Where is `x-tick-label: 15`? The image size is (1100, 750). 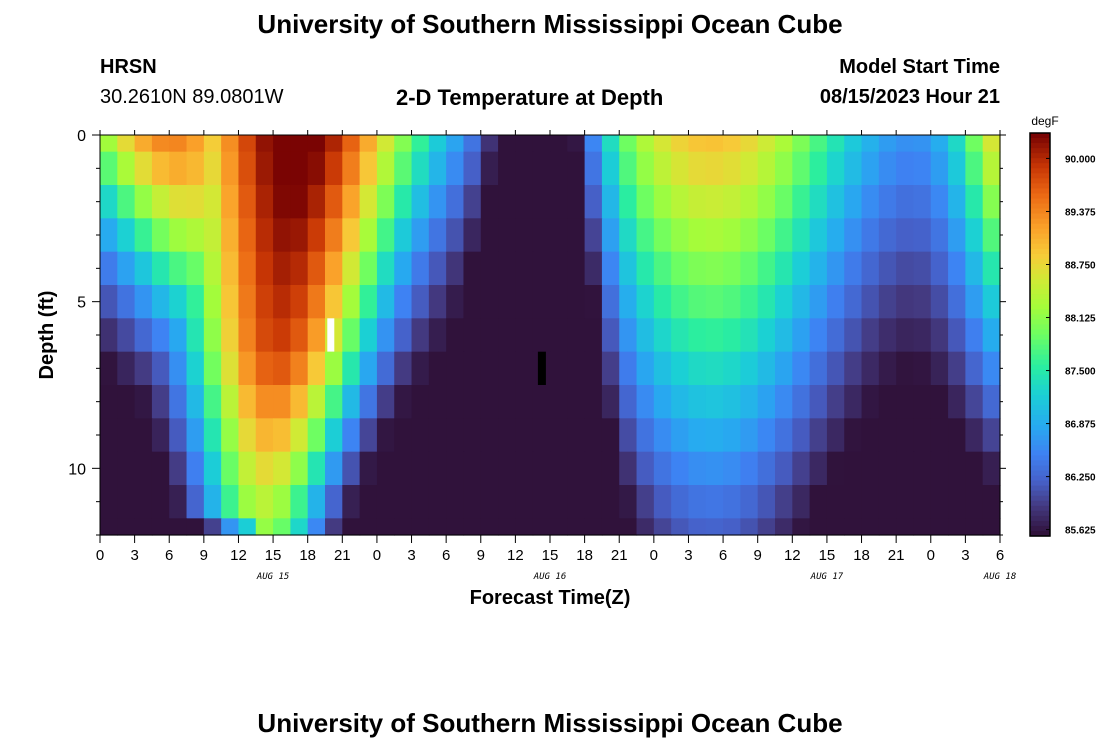
x-tick-label: 15 is located at coordinates (550, 555).